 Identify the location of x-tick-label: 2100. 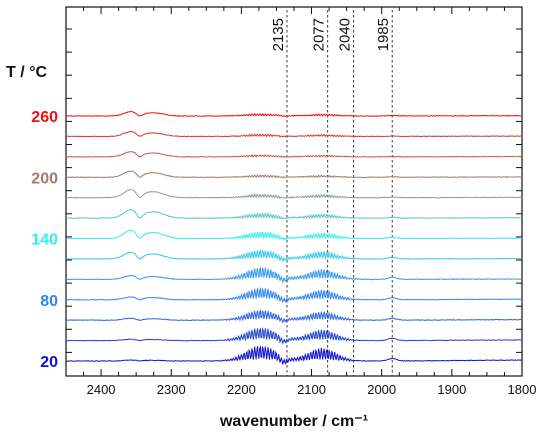
(311, 389).